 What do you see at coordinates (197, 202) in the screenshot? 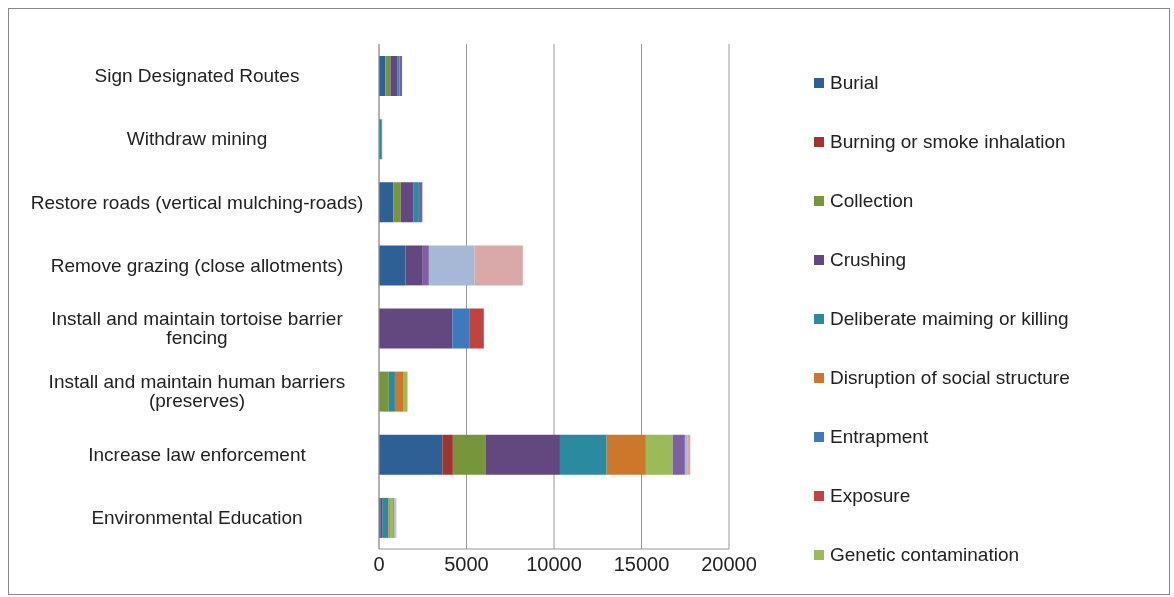
I see `y-tick-label: Restore roads (vertical mulching-roads)` at bounding box center [197, 202].